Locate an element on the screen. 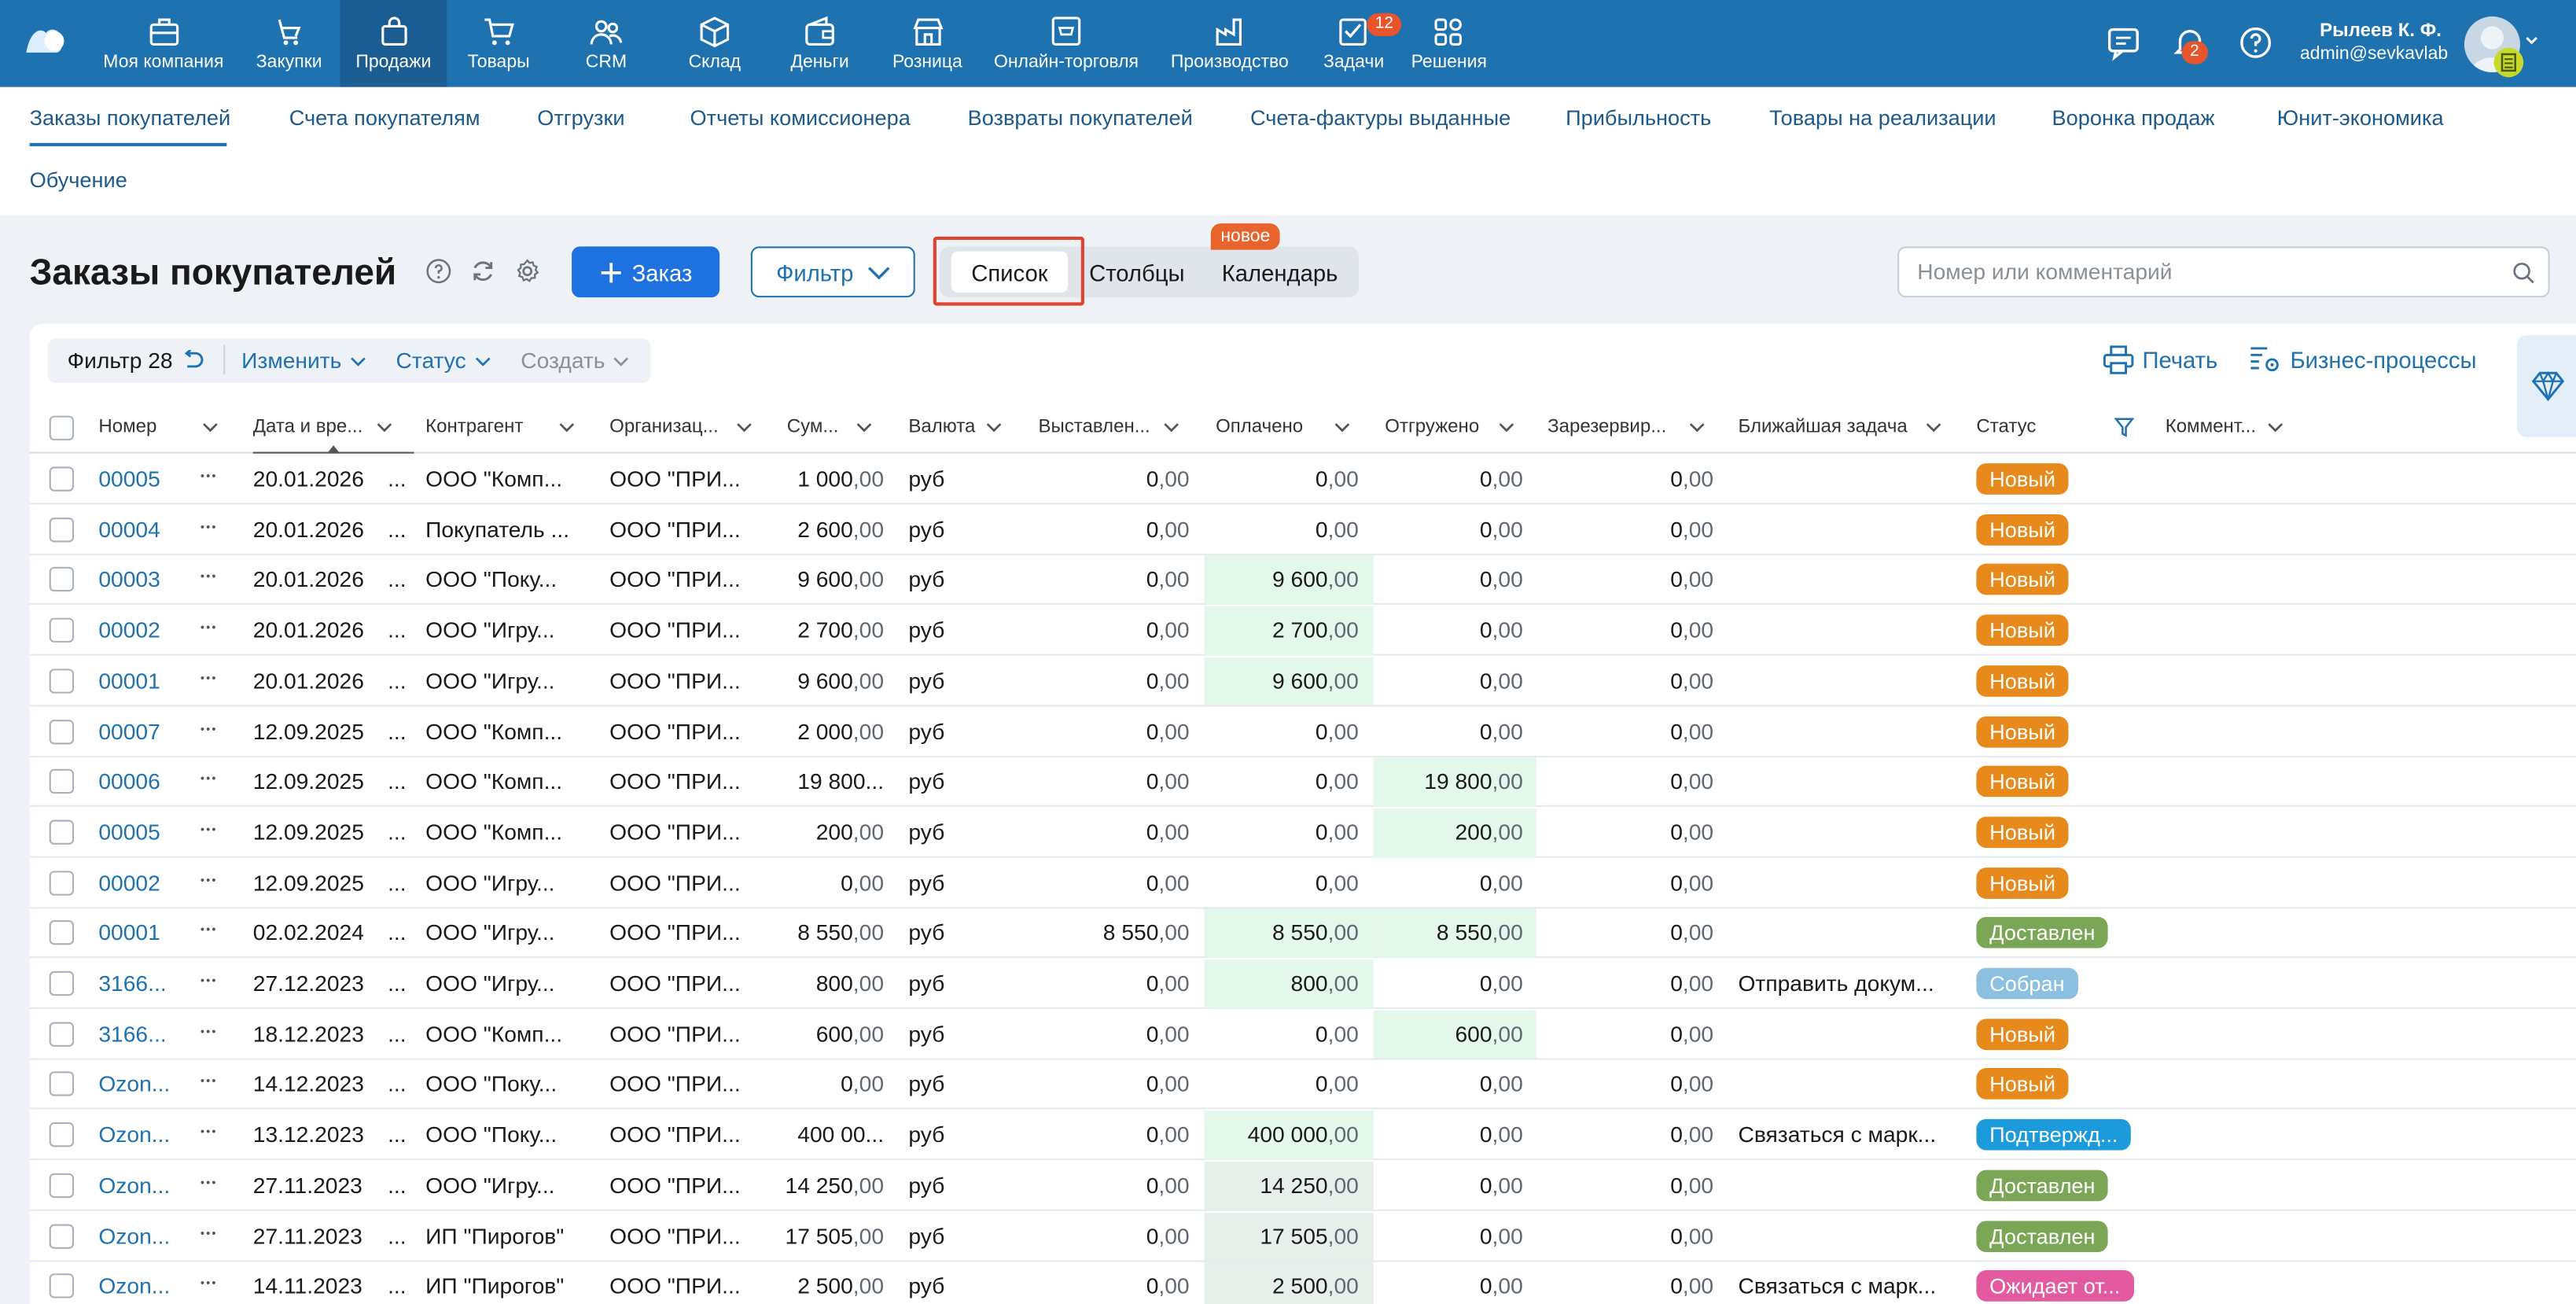  nav-item-2: Продажи is located at coordinates (393, 44).